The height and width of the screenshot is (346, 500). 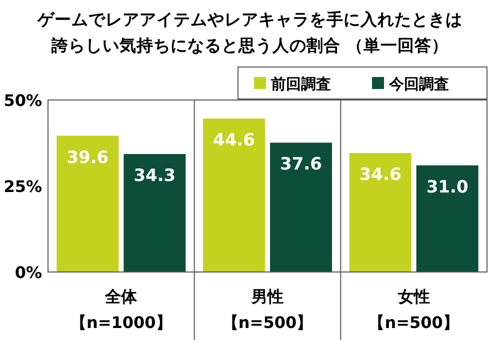 I want to click on data-label: 37.6, so click(x=301, y=164).